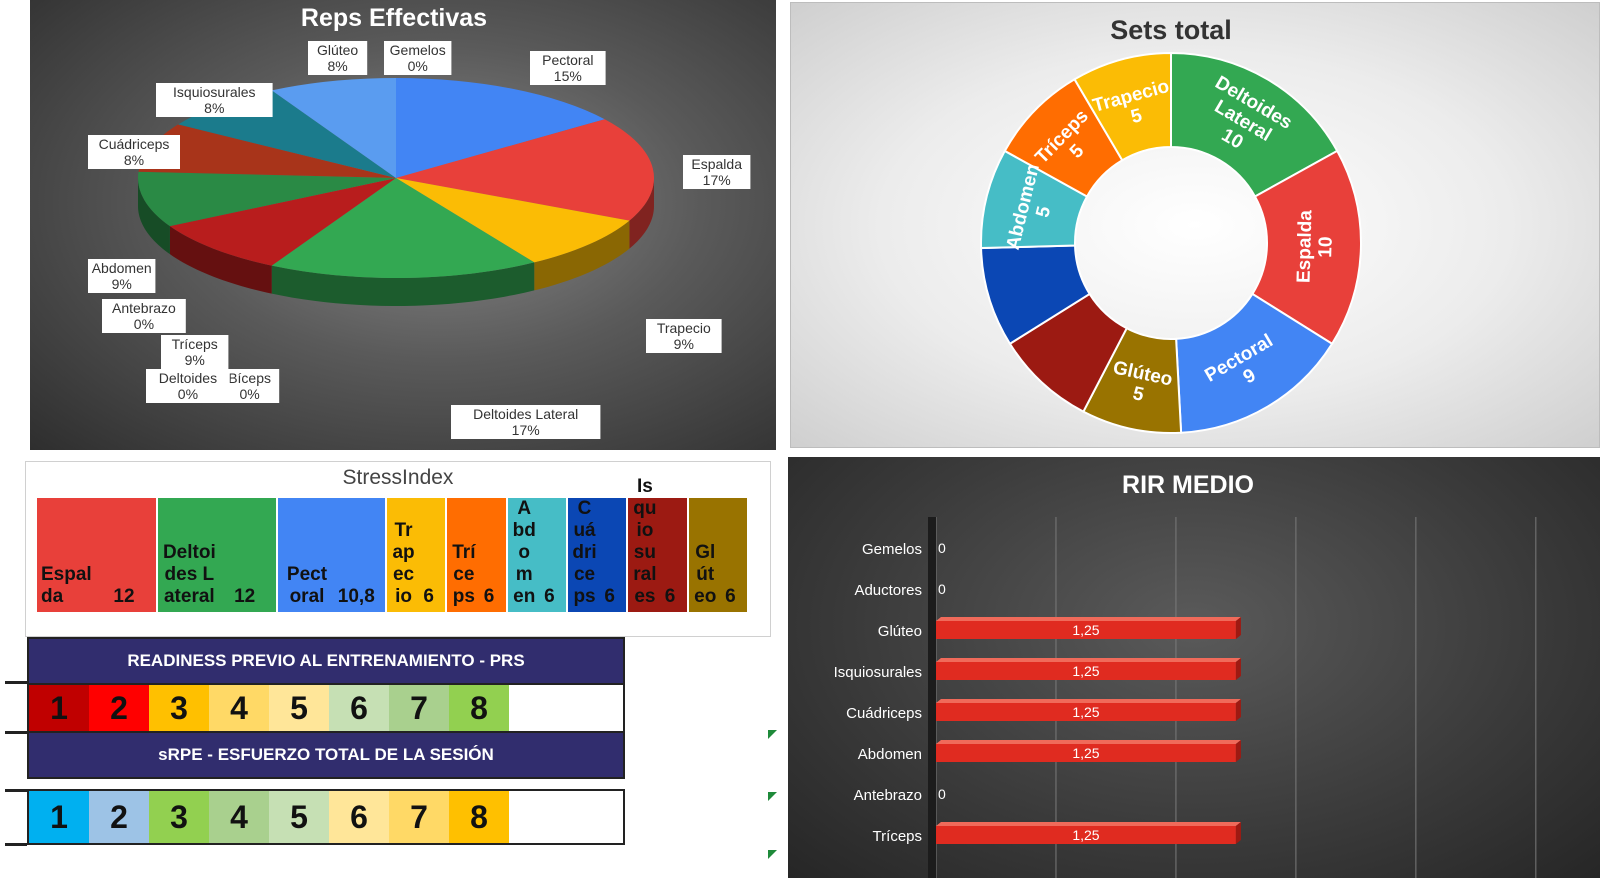 The width and height of the screenshot is (1600, 878). I want to click on treemap-cell: Isquiosurales 6, so click(657, 544).